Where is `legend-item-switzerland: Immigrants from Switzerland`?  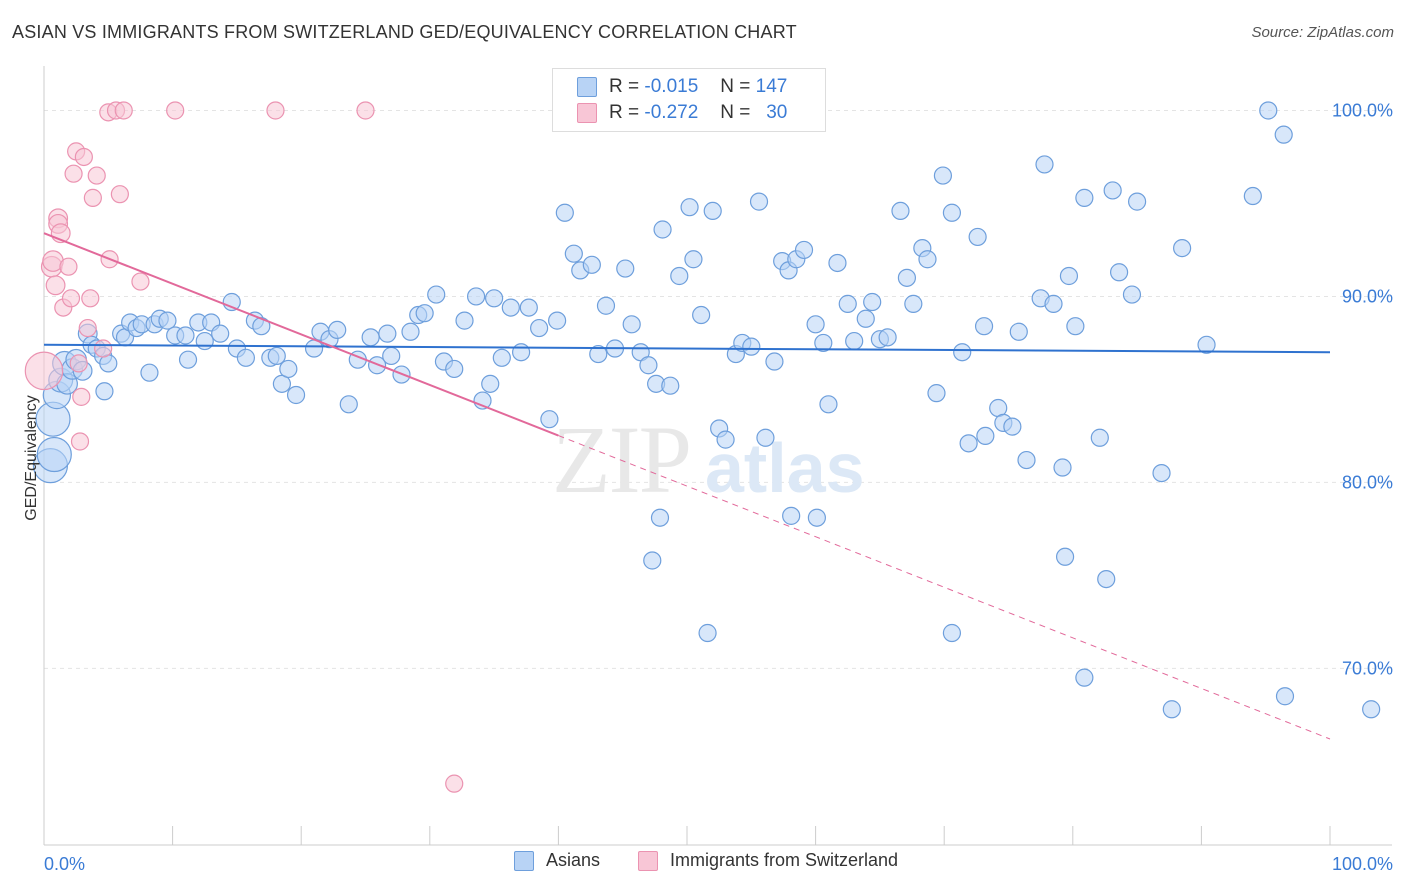
legend-item-switzerland: Immigrants from Switzerland is located at coordinates (768, 860).